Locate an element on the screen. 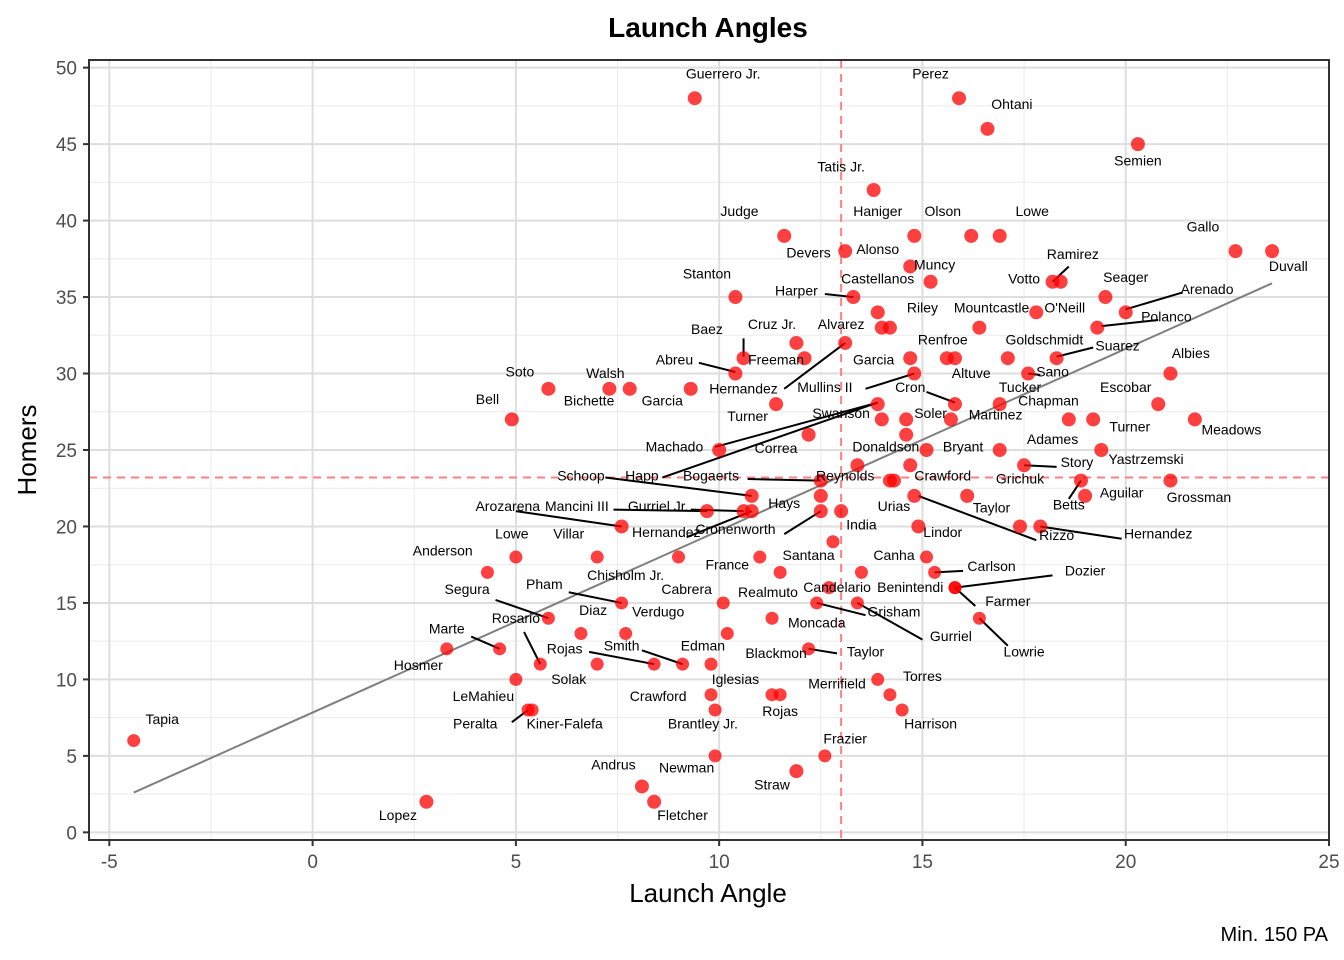 The height and width of the screenshot is (960, 1344). point-label: Renfroe is located at coordinates (943, 339).